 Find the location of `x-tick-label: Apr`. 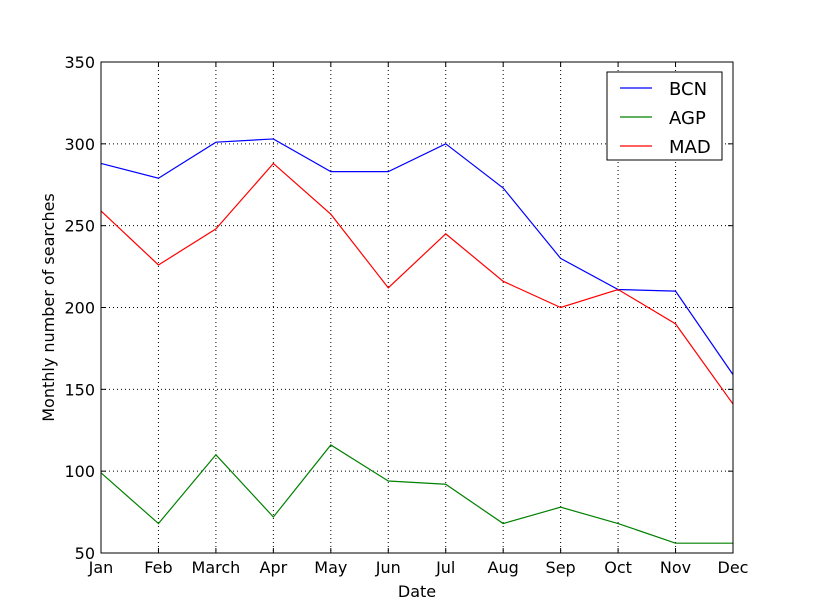

x-tick-label: Apr is located at coordinates (274, 567).